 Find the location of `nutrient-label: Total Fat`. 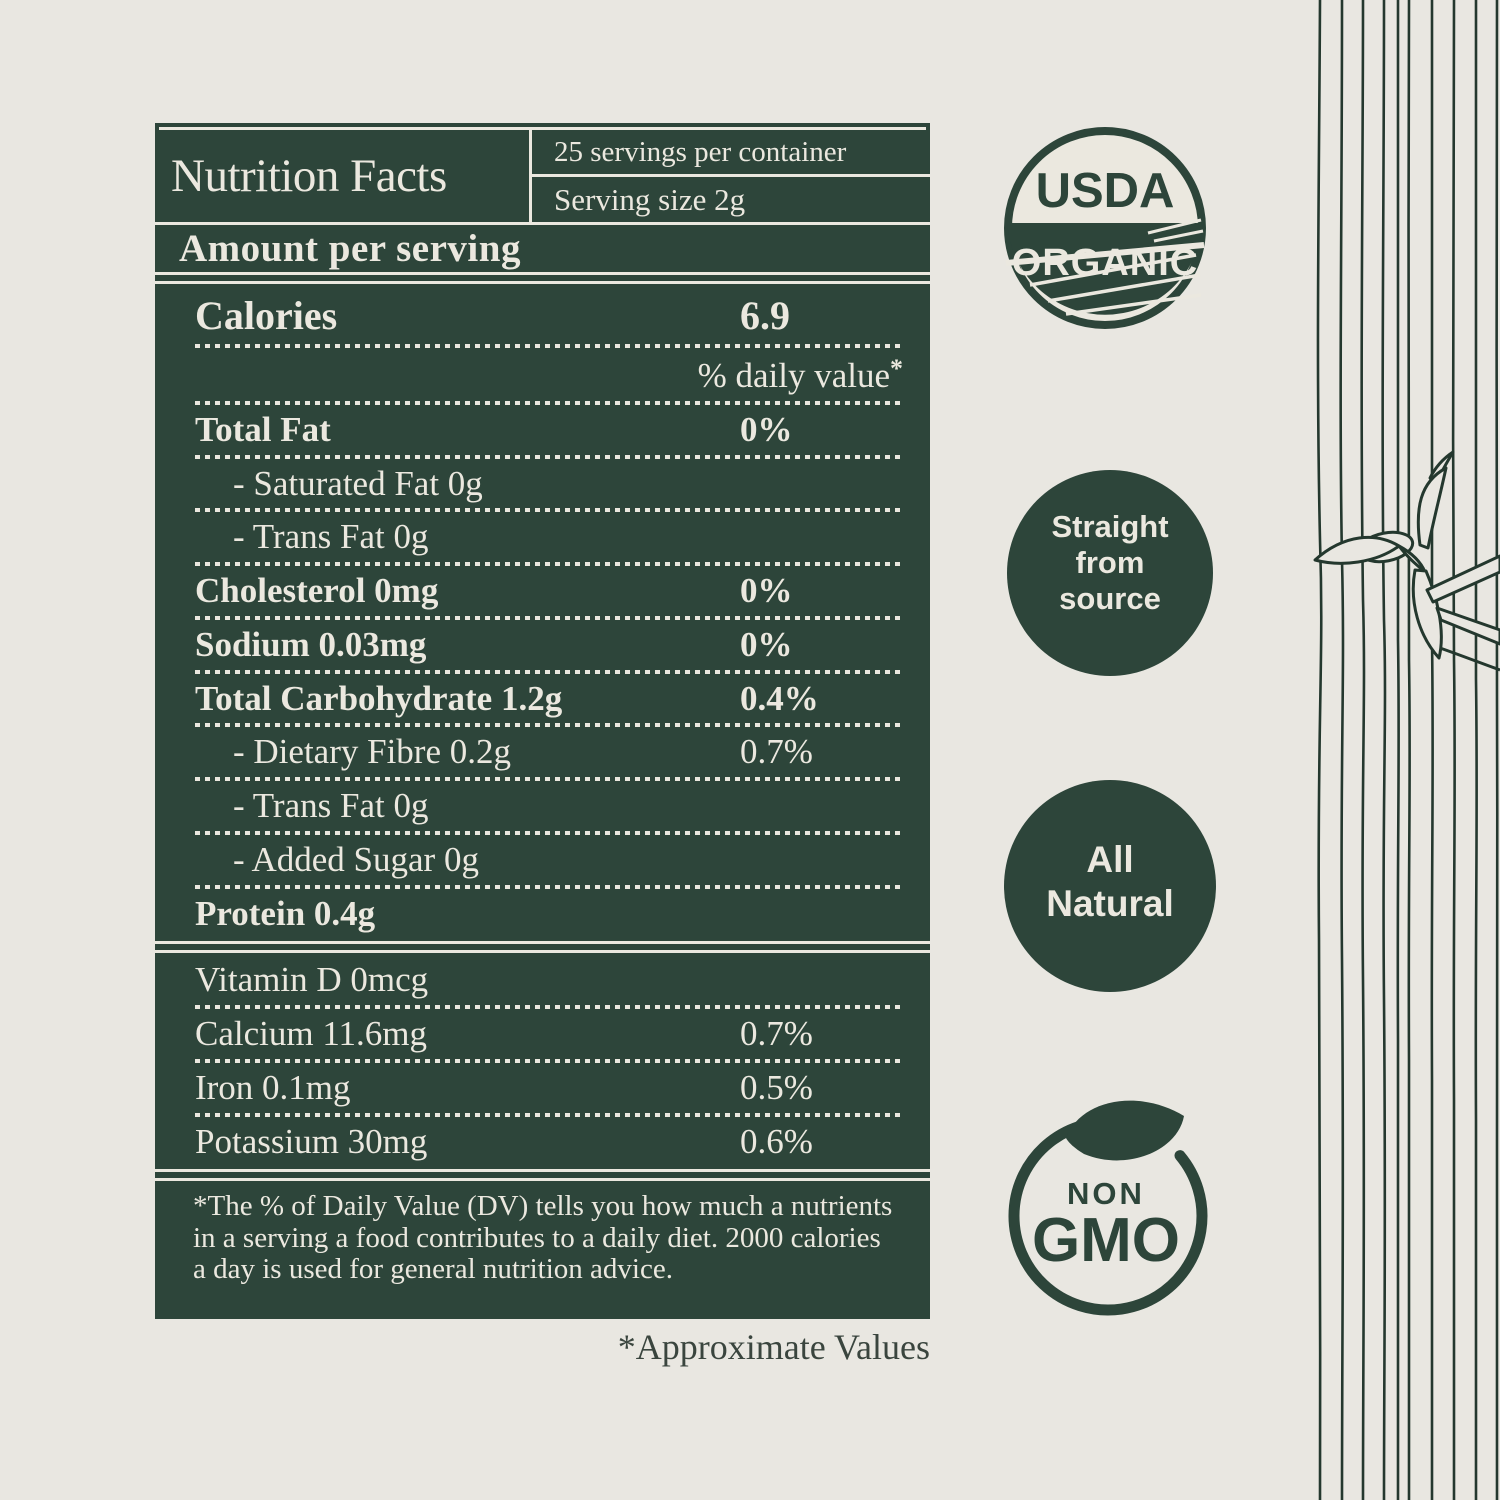

nutrient-label: Total Fat is located at coordinates (263, 429).